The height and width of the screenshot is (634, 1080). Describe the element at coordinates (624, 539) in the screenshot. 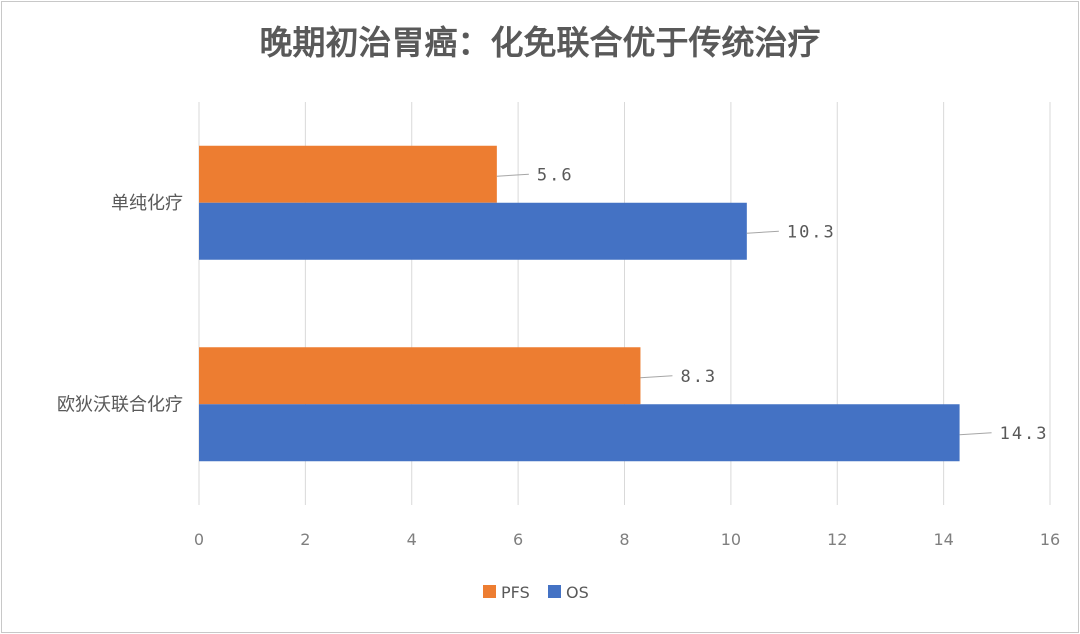

I see `x-tick-label-8: 8` at that location.